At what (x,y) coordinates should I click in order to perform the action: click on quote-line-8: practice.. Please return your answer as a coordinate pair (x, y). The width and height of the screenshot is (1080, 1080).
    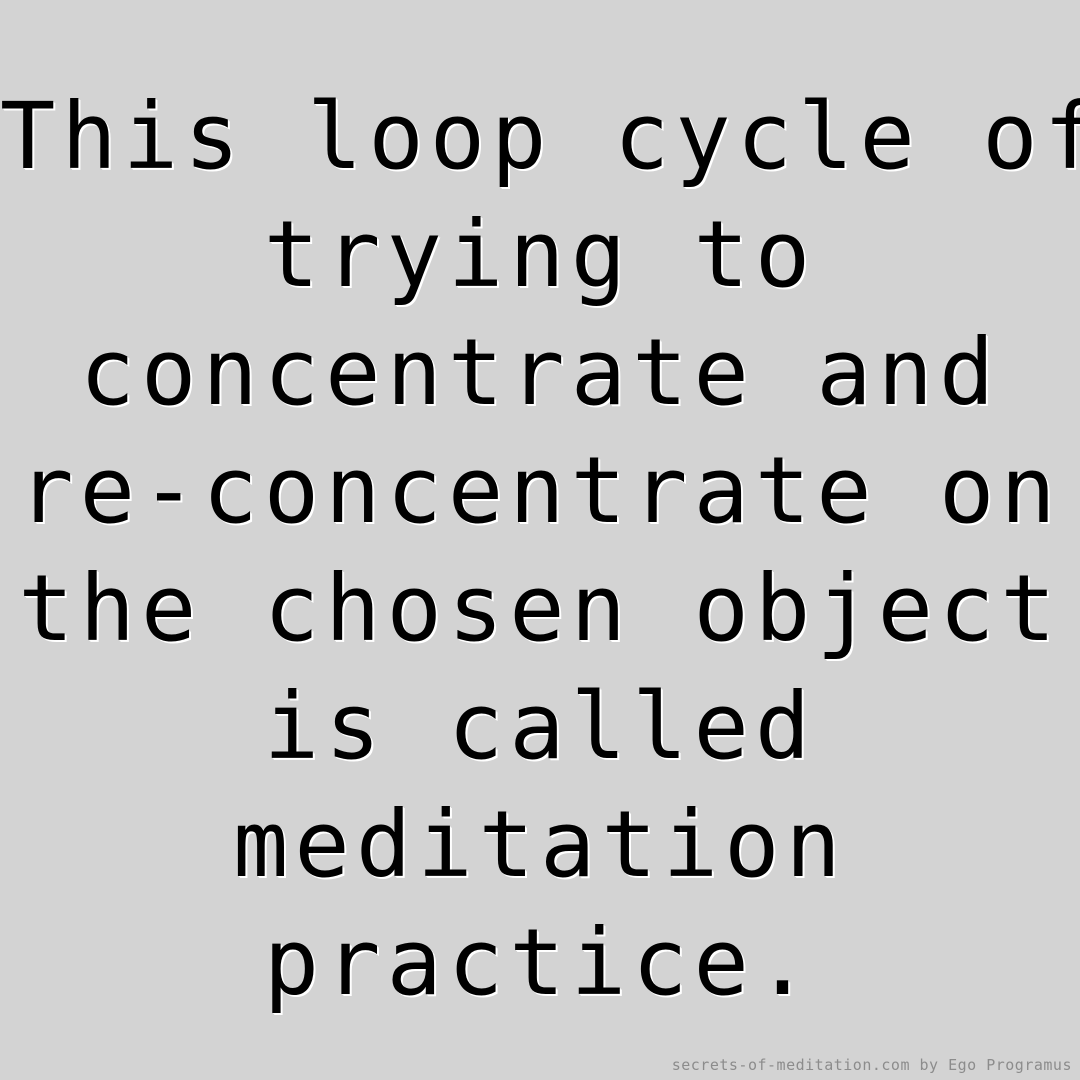
    Looking at the image, I should click on (540, 962).